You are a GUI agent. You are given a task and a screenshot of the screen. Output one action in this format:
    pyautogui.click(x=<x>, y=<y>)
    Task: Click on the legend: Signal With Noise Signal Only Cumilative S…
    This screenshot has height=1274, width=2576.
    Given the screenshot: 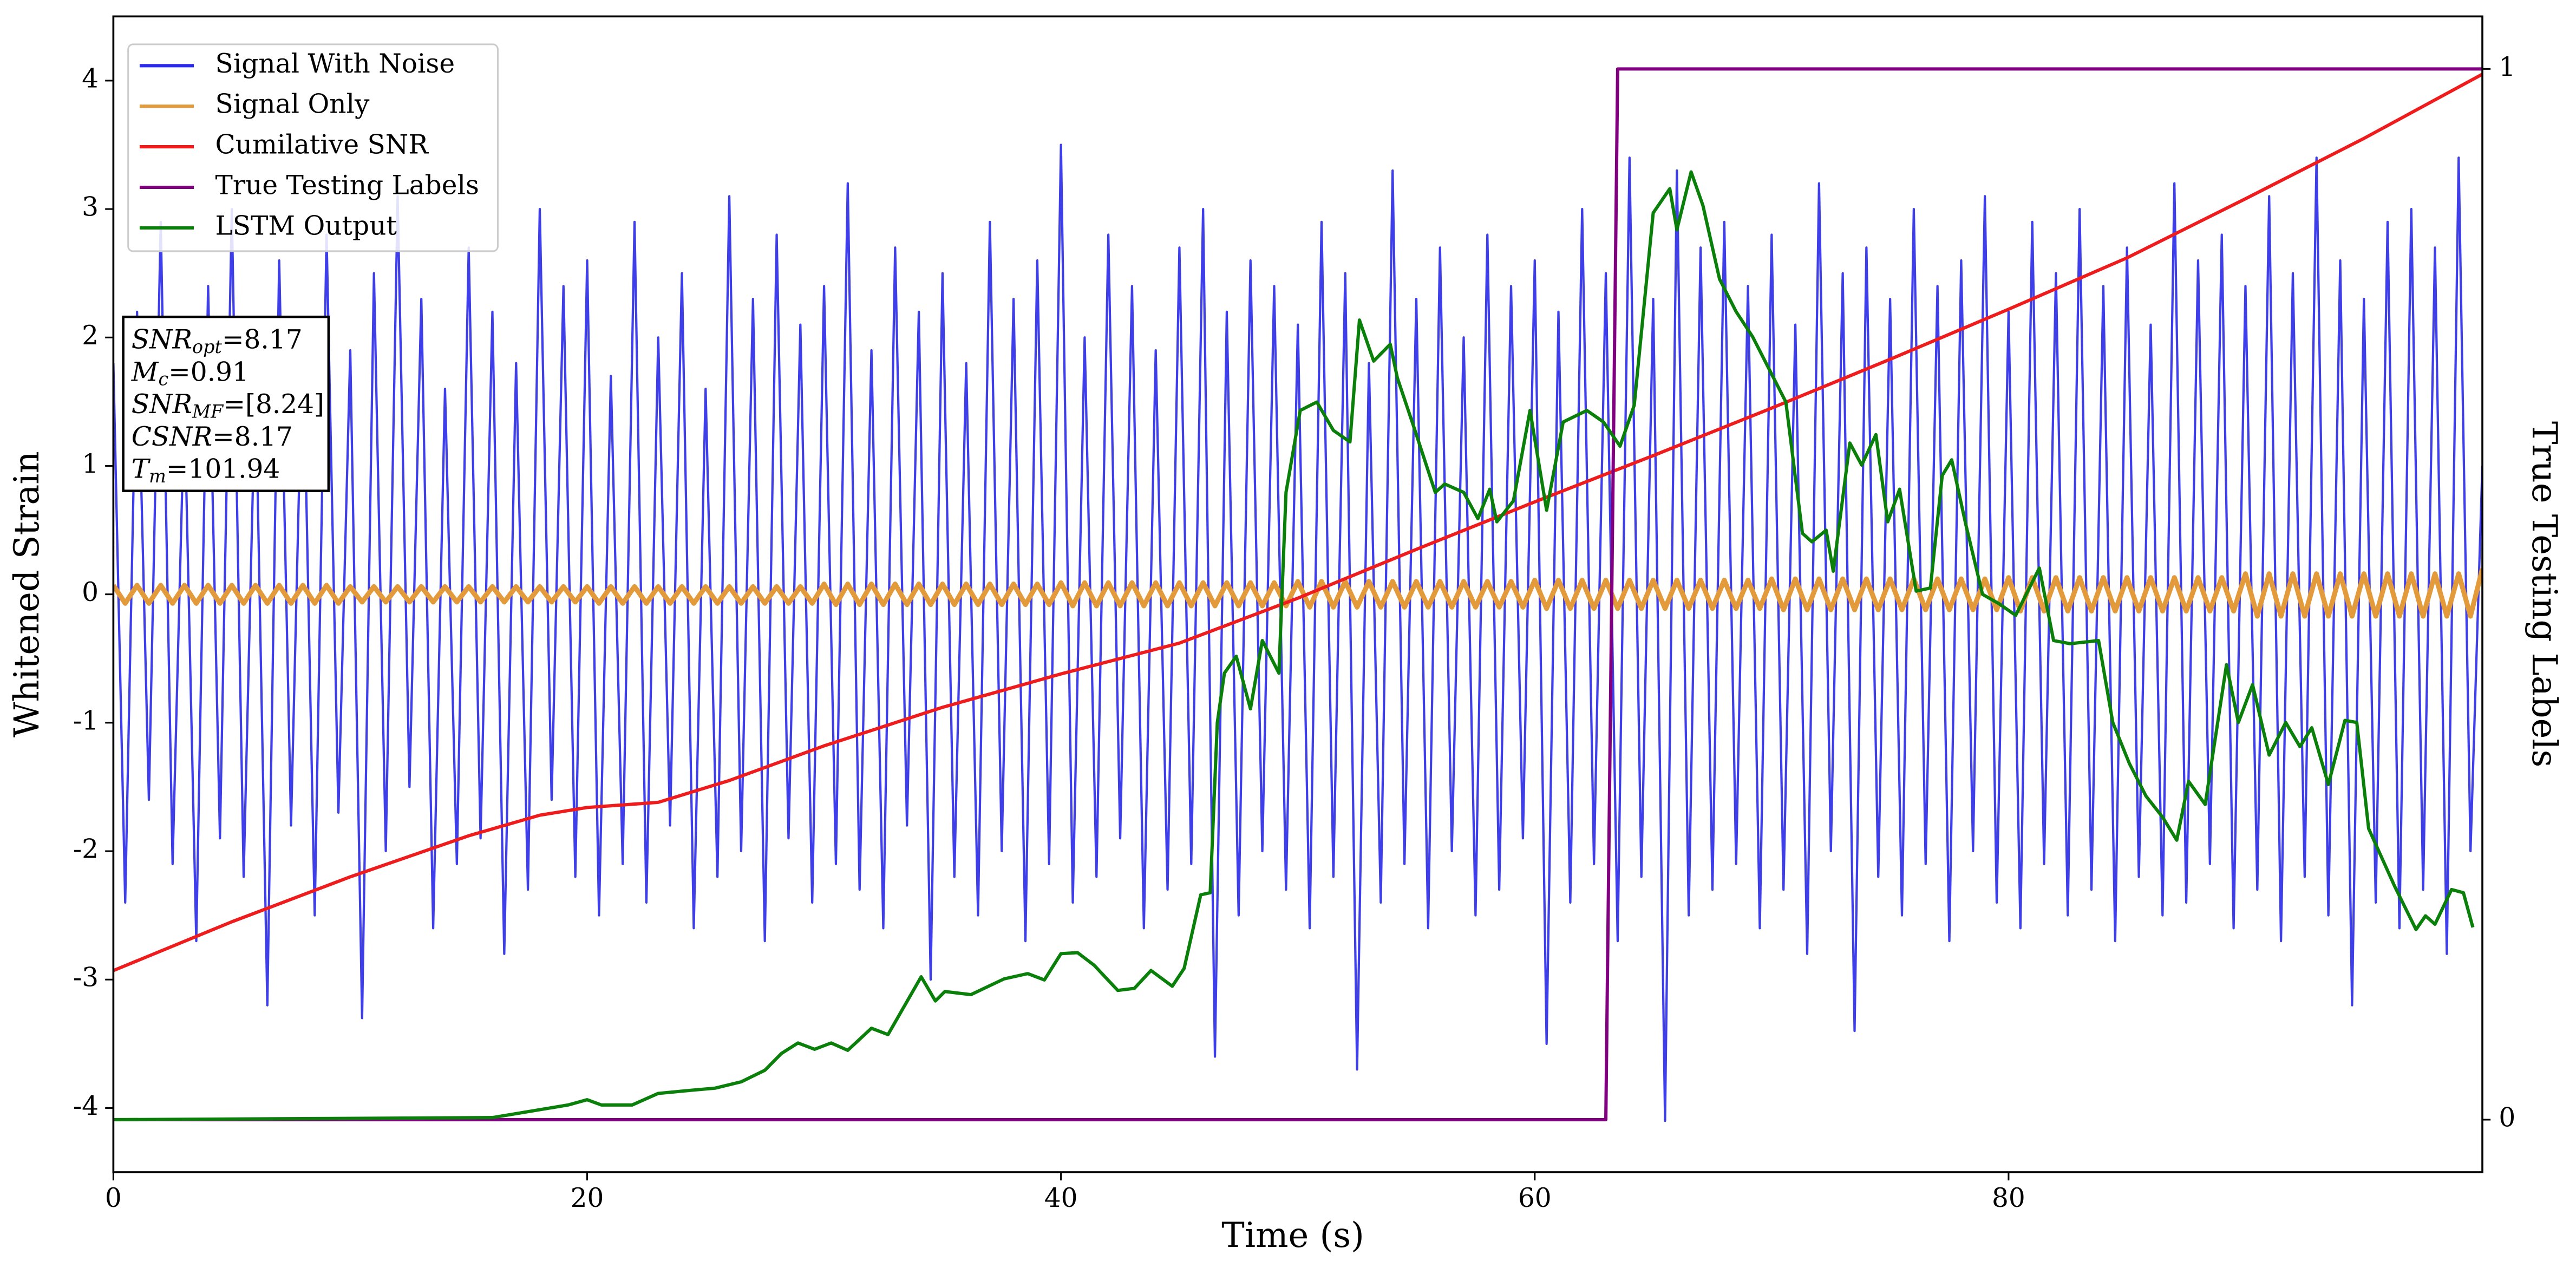 What is the action you would take?
    pyautogui.click(x=313, y=147)
    